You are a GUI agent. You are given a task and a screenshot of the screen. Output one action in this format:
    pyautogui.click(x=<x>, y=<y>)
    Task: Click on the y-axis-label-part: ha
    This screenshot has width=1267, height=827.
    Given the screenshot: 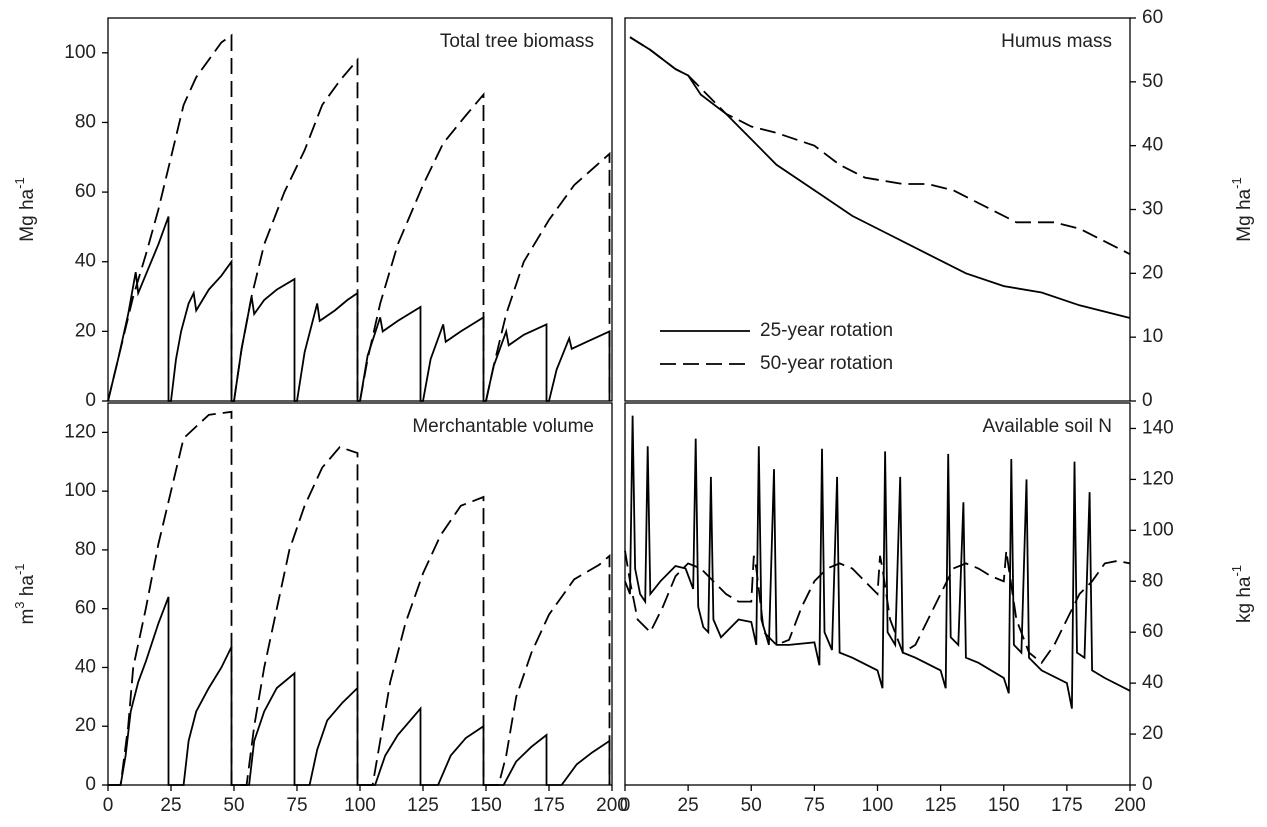 What is the action you would take?
    pyautogui.click(x=27, y=588)
    